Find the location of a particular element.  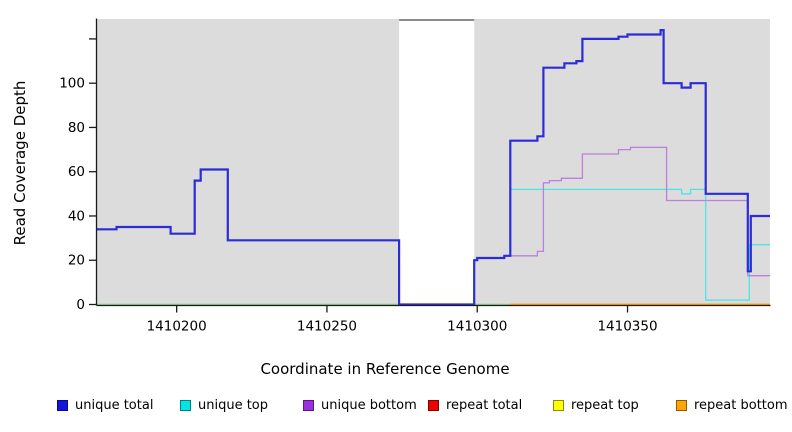

legend-item-repeat-bottom: repeat bottom is located at coordinates (732, 405).